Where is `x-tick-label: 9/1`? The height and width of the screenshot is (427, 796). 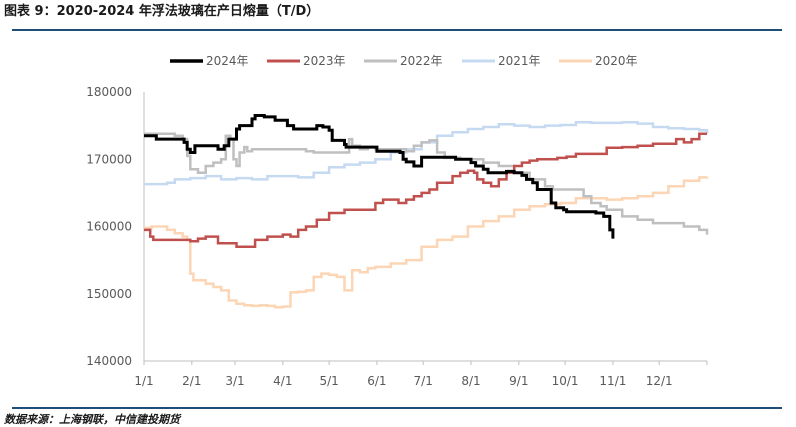
x-tick-label: 9/1 is located at coordinates (518, 381).